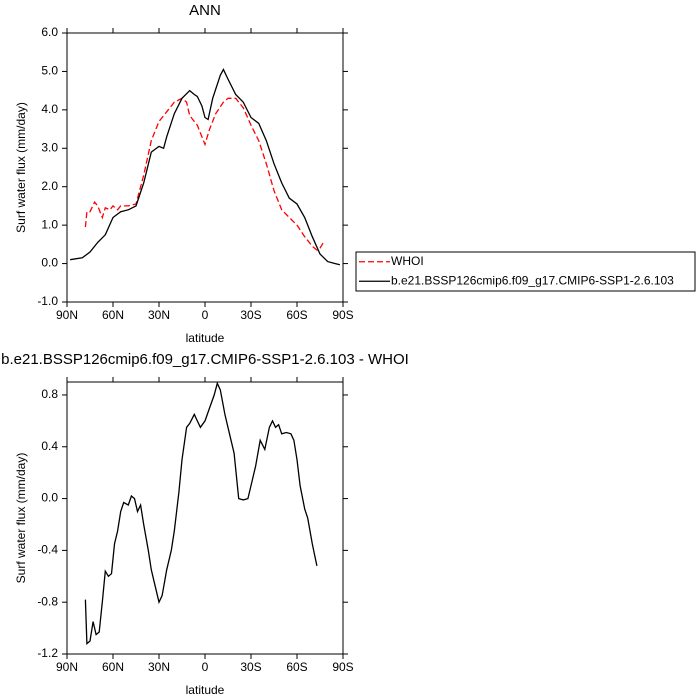  What do you see at coordinates (205, 10) in the screenshot?
I see `chart-title: ANN` at bounding box center [205, 10].